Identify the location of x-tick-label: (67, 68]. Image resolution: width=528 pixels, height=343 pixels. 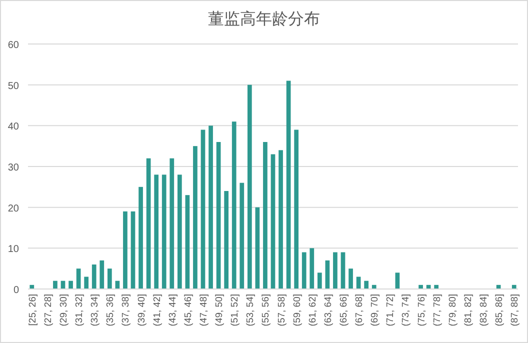
(360, 310).